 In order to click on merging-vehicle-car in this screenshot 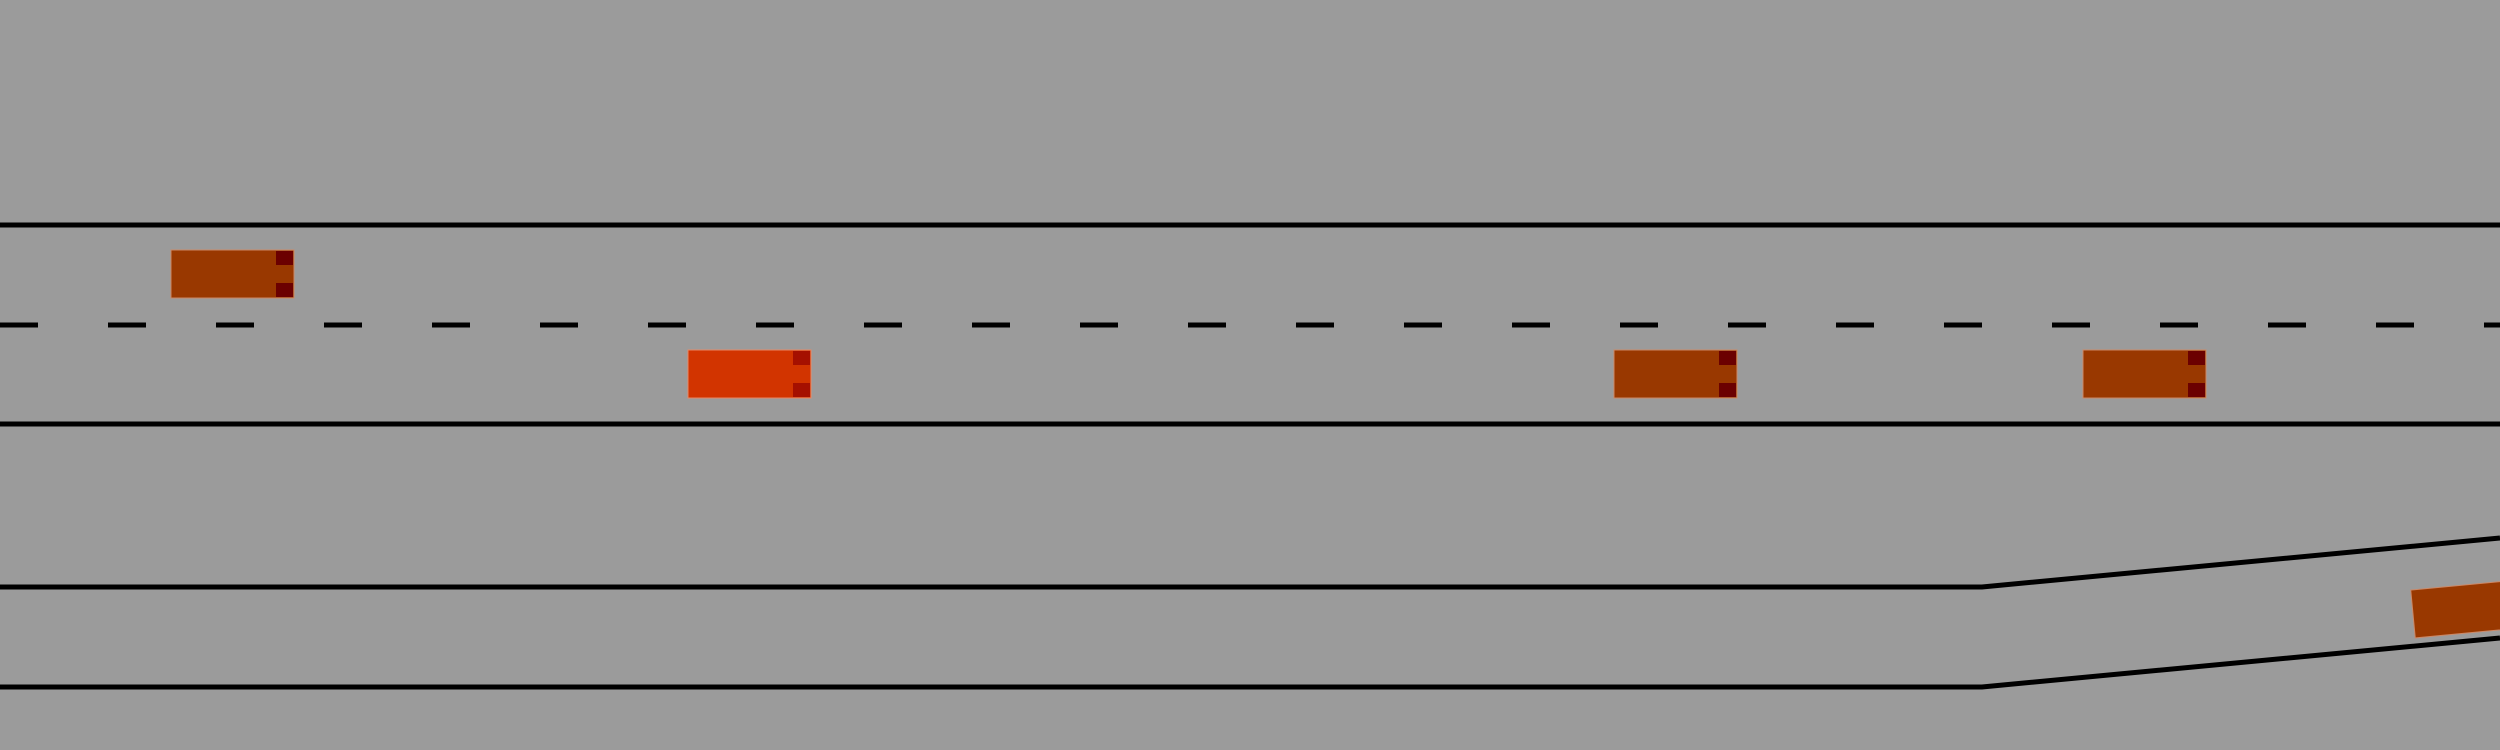, I will do `click(2455, 608)`.